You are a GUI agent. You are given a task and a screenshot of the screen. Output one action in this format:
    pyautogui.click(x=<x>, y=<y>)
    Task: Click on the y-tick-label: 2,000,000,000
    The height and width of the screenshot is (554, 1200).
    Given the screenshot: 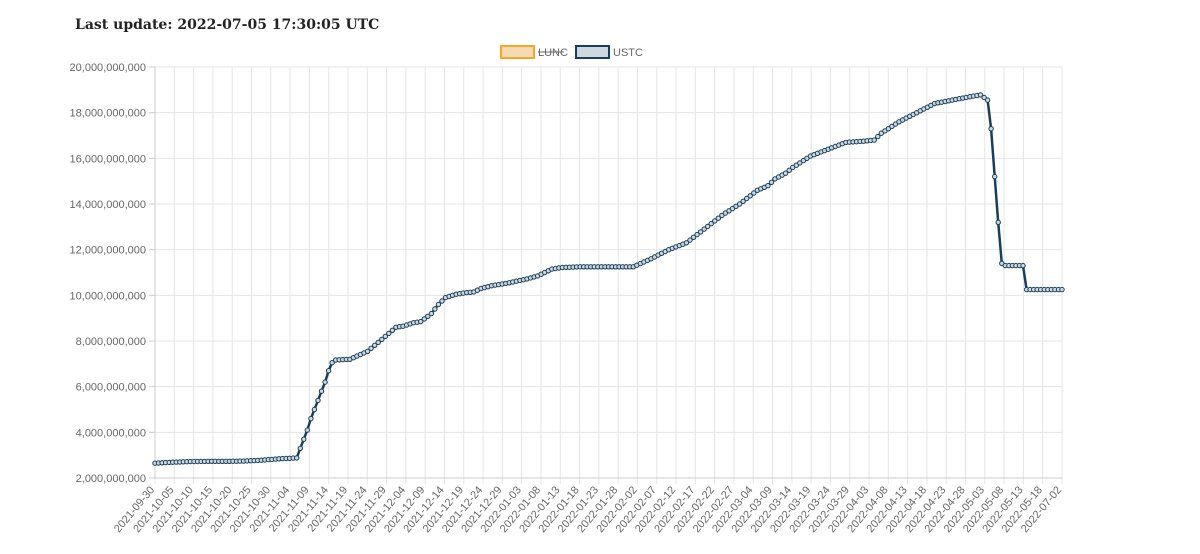 What is the action you would take?
    pyautogui.click(x=111, y=479)
    